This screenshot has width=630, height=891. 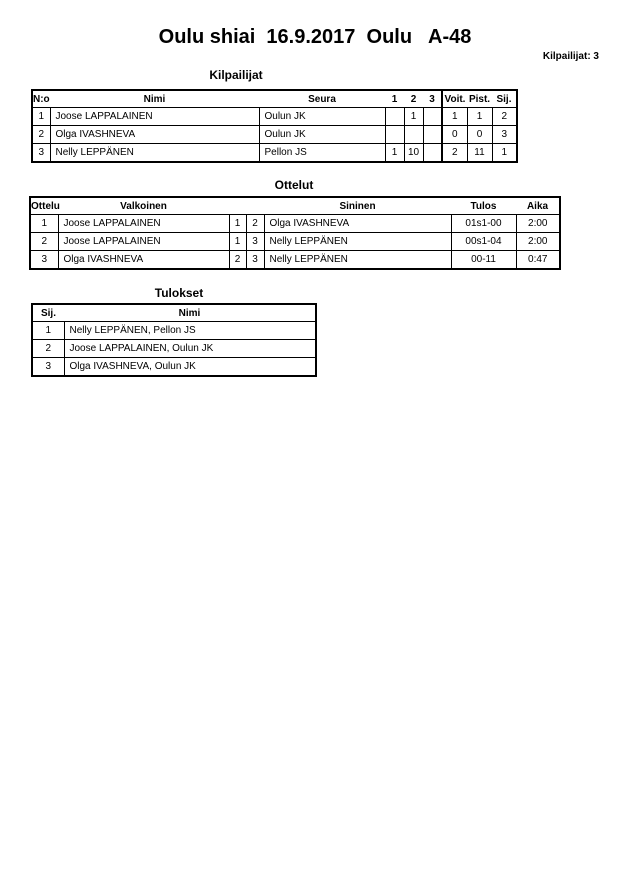 I want to click on column-header: 2, so click(x=413, y=99).